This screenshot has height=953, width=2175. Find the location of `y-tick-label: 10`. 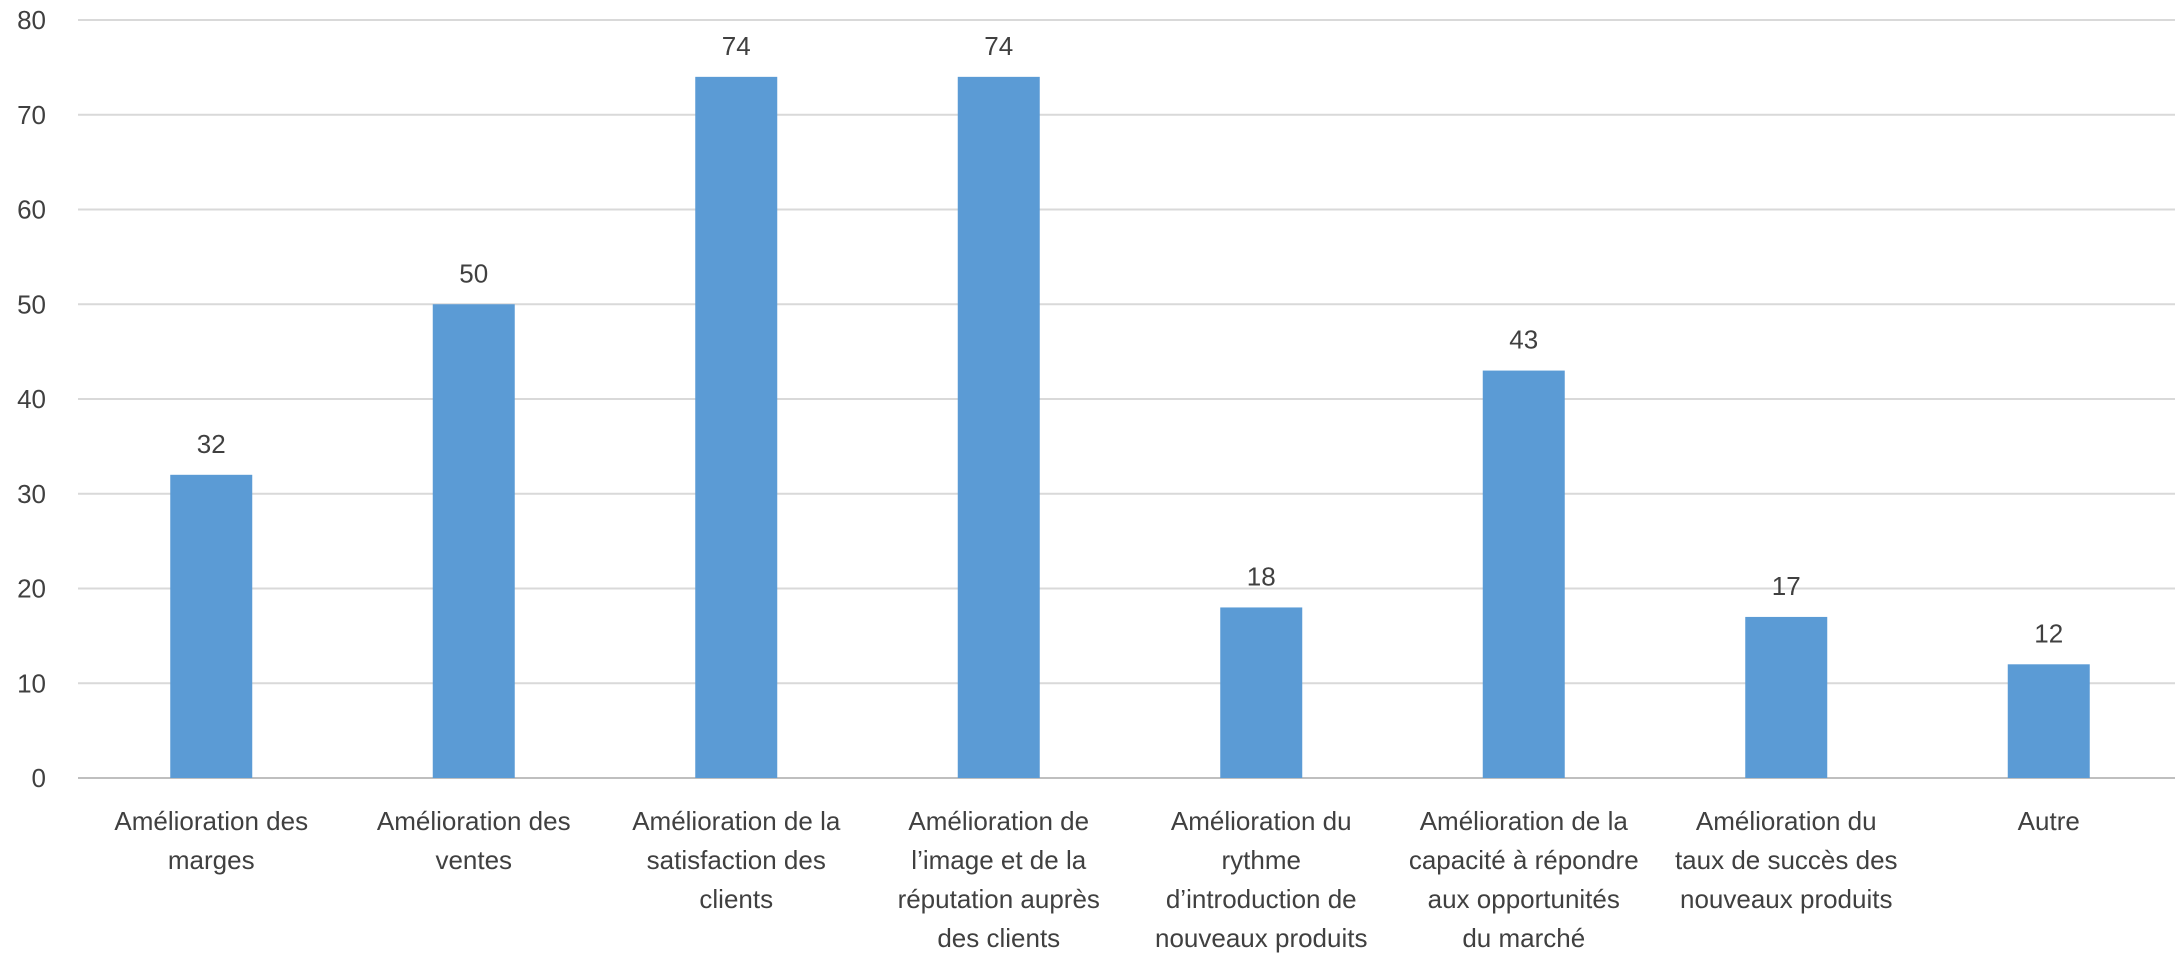

y-tick-label: 10 is located at coordinates (31, 683).